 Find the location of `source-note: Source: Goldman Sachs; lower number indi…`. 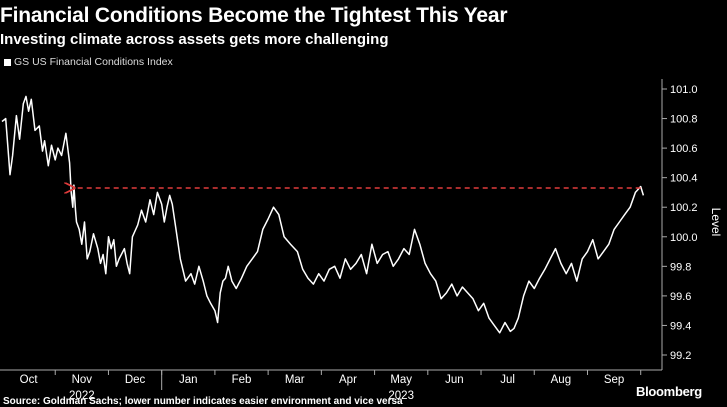

source-note: Source: Goldman Sachs; lower number indi… is located at coordinates (203, 401).